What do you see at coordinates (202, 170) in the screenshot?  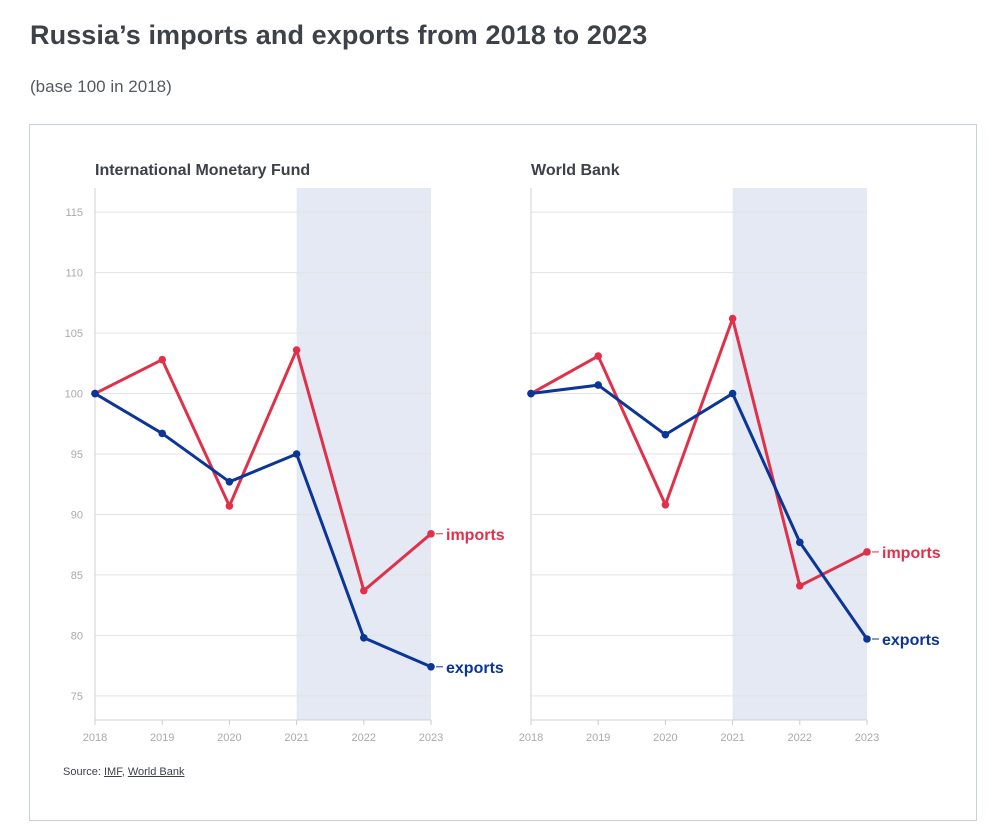 I see `panel-title: International Monetary Fund` at bounding box center [202, 170].